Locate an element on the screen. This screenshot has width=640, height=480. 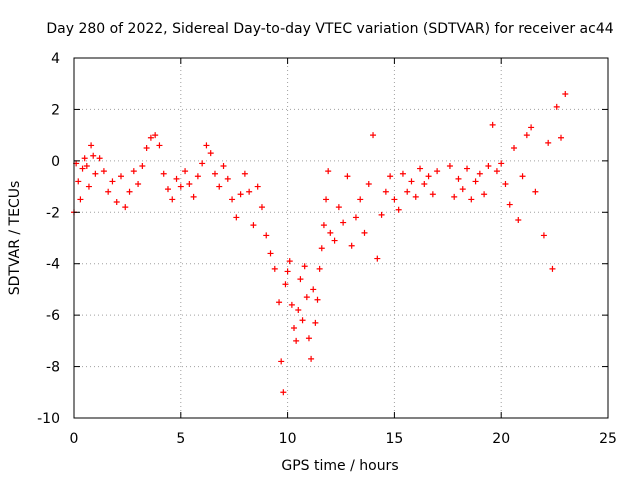
x-tick-label: 15 is located at coordinates (394, 439).